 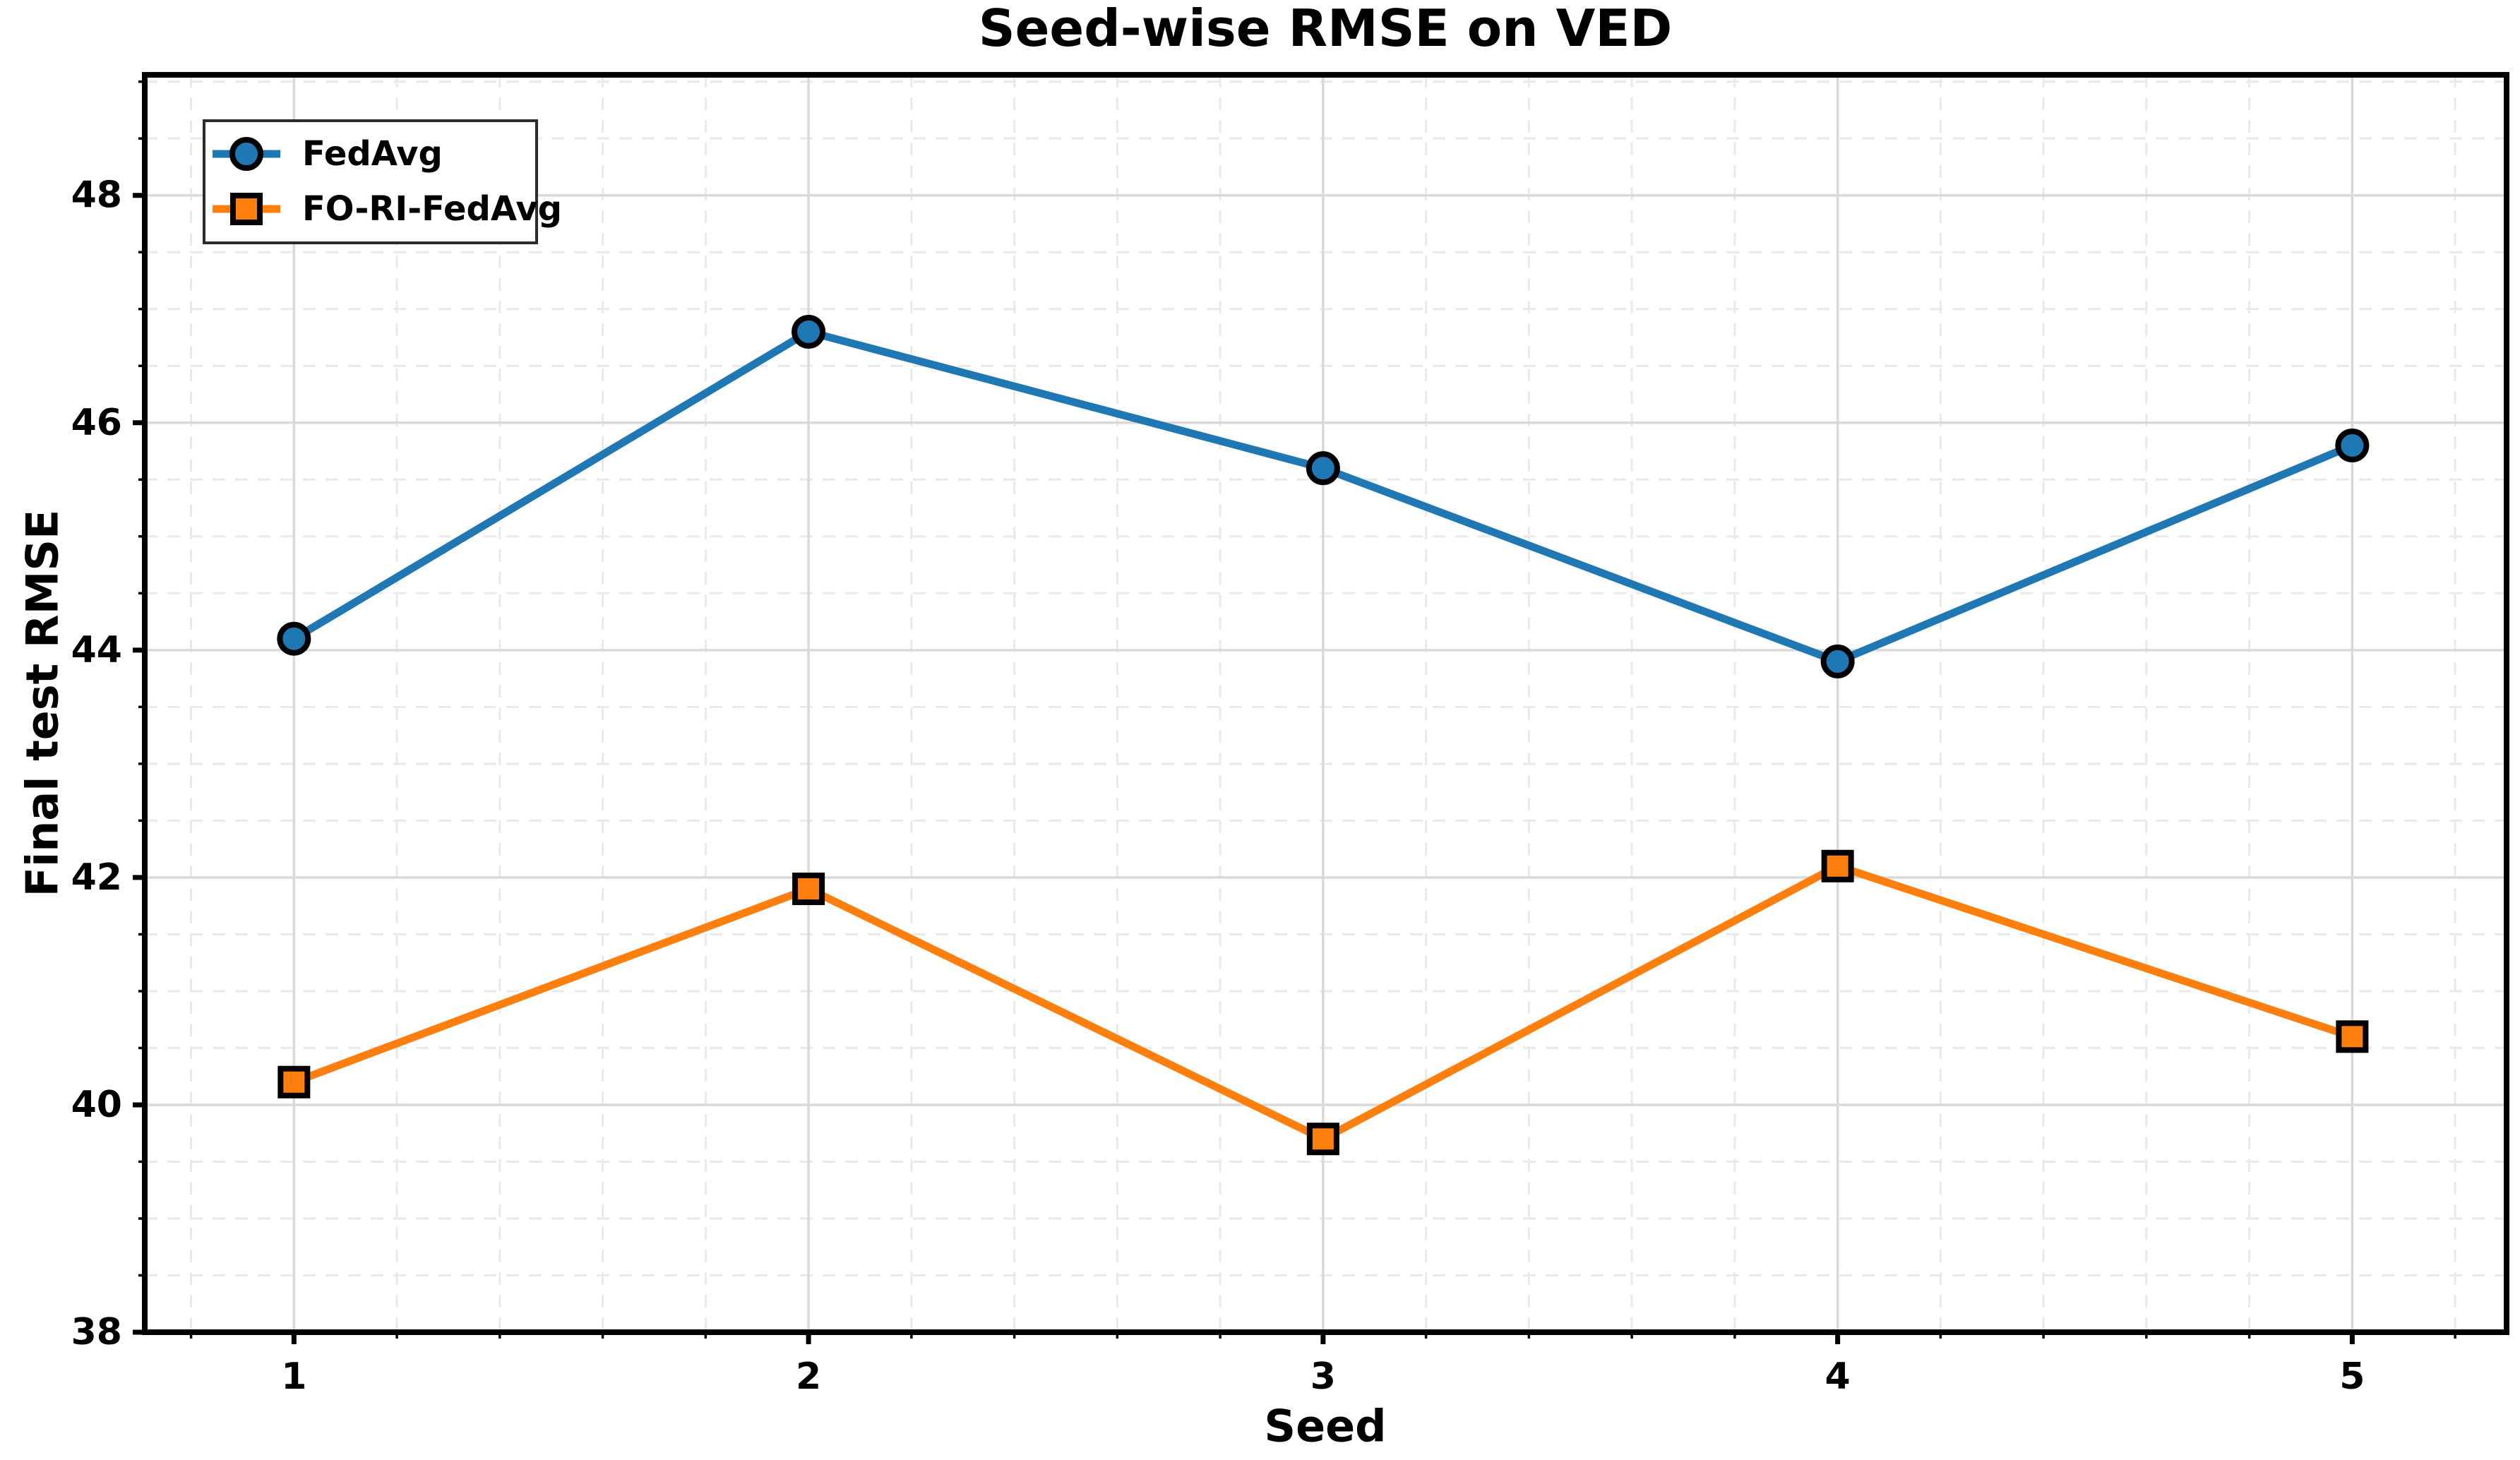 What do you see at coordinates (2352, 1377) in the screenshot?
I see `x-tick-label: 5` at bounding box center [2352, 1377].